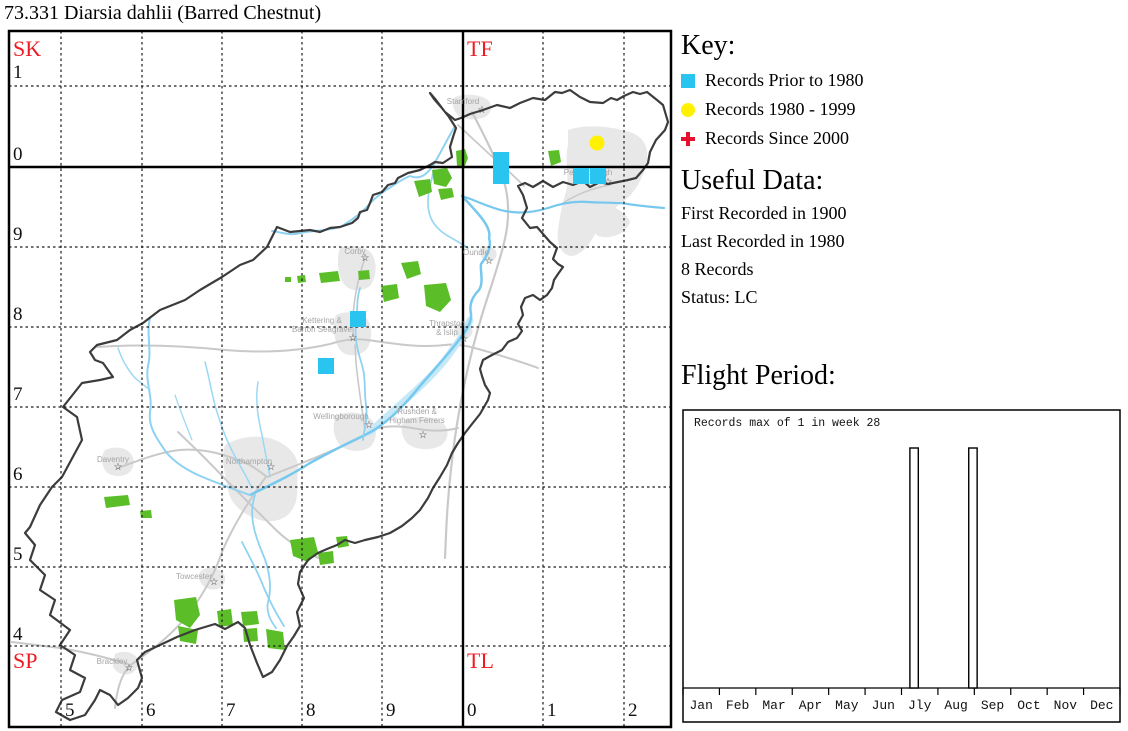  I want to click on easting-label: 9, so click(391, 710).